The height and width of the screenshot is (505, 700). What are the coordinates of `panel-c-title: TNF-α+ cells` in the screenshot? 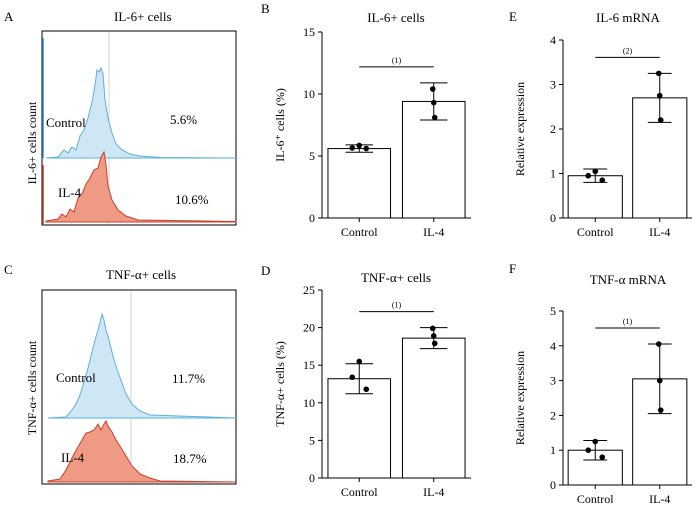 It's located at (141, 274).